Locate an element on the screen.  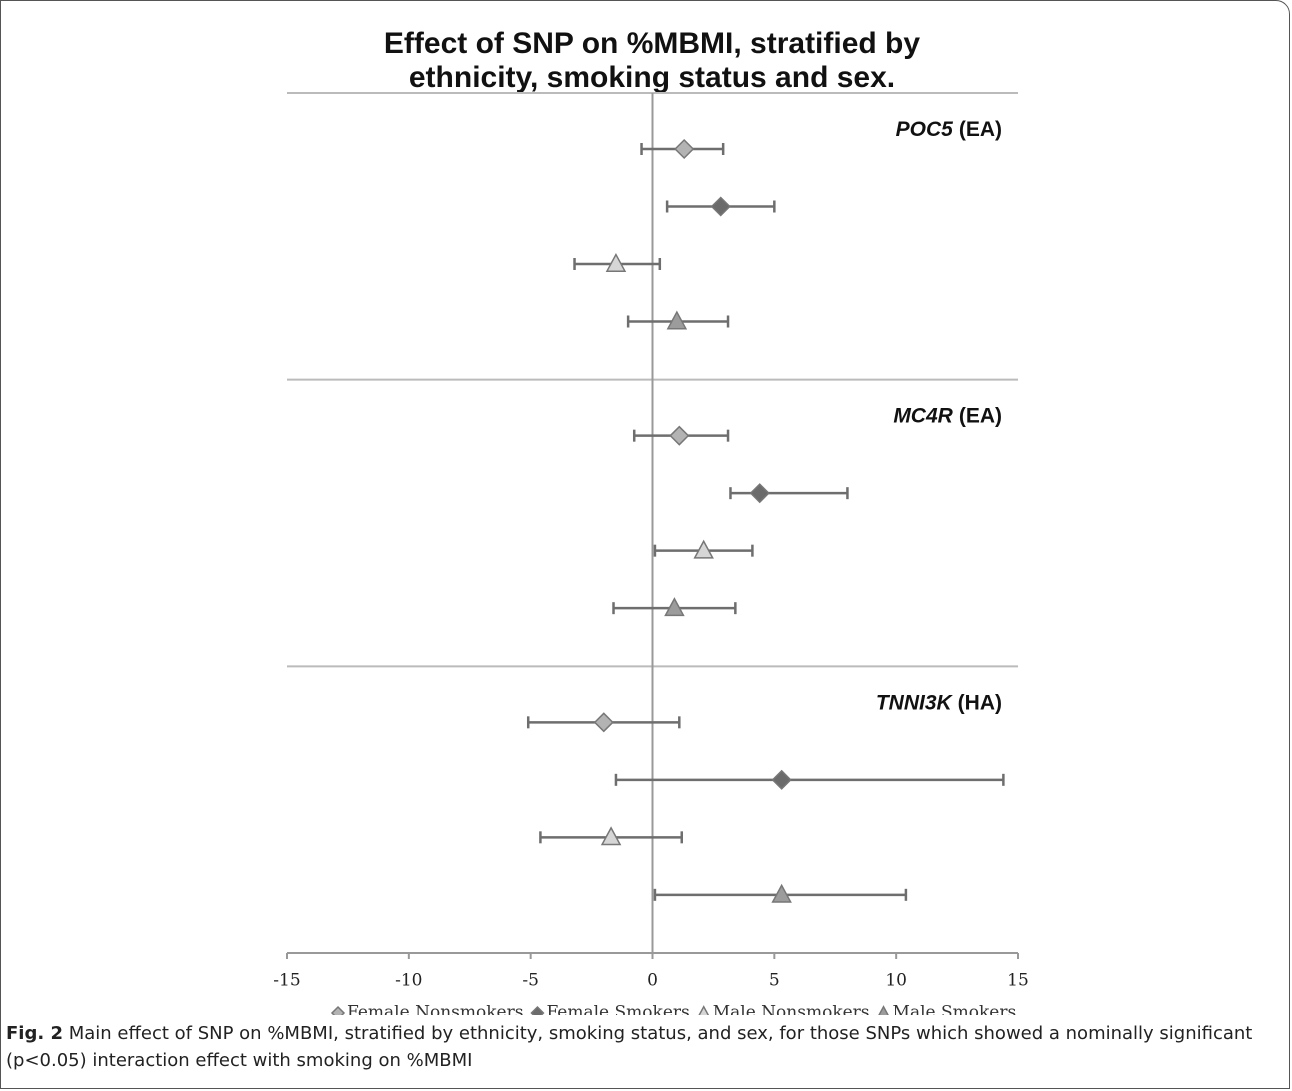
panel-label: MC4R (EA) is located at coordinates (947, 415).